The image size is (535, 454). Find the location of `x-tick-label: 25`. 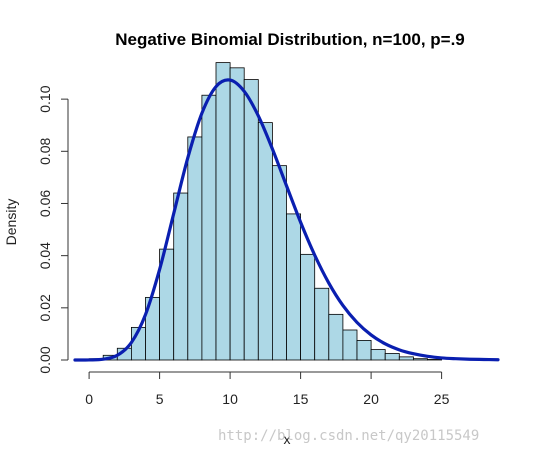

x-tick-label: 25 is located at coordinates (442, 399).